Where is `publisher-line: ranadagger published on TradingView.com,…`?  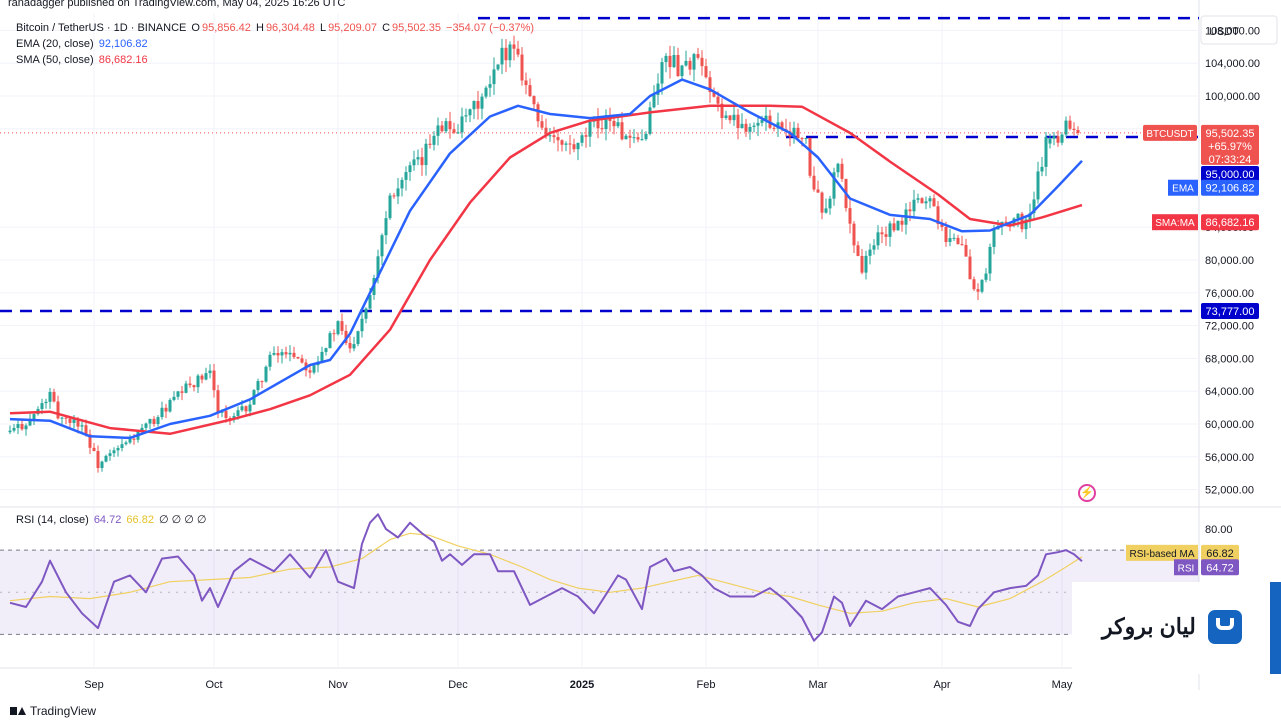 publisher-line: ranadagger published on TradingView.com,… is located at coordinates (177, 4).